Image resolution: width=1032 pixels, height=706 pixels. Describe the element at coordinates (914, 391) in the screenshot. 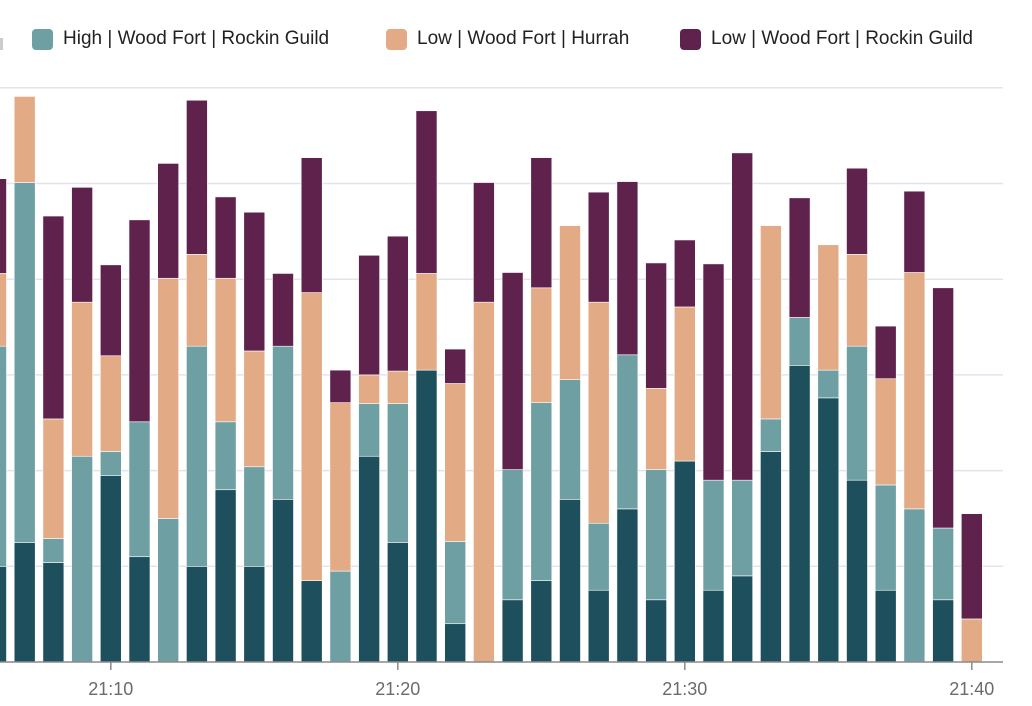

I see `bar-segment-21:38-s2` at that location.